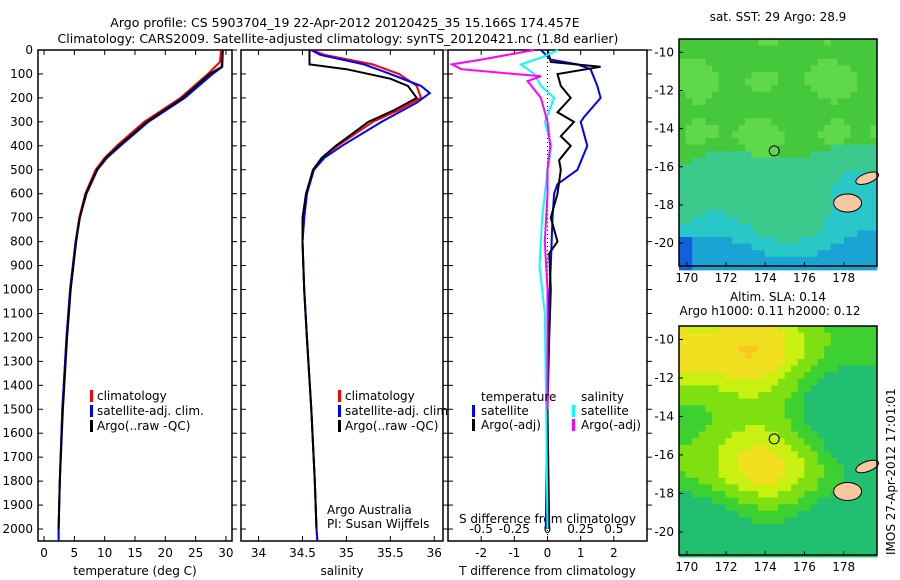  I want to click on x-tick-label: 36, so click(434, 553).